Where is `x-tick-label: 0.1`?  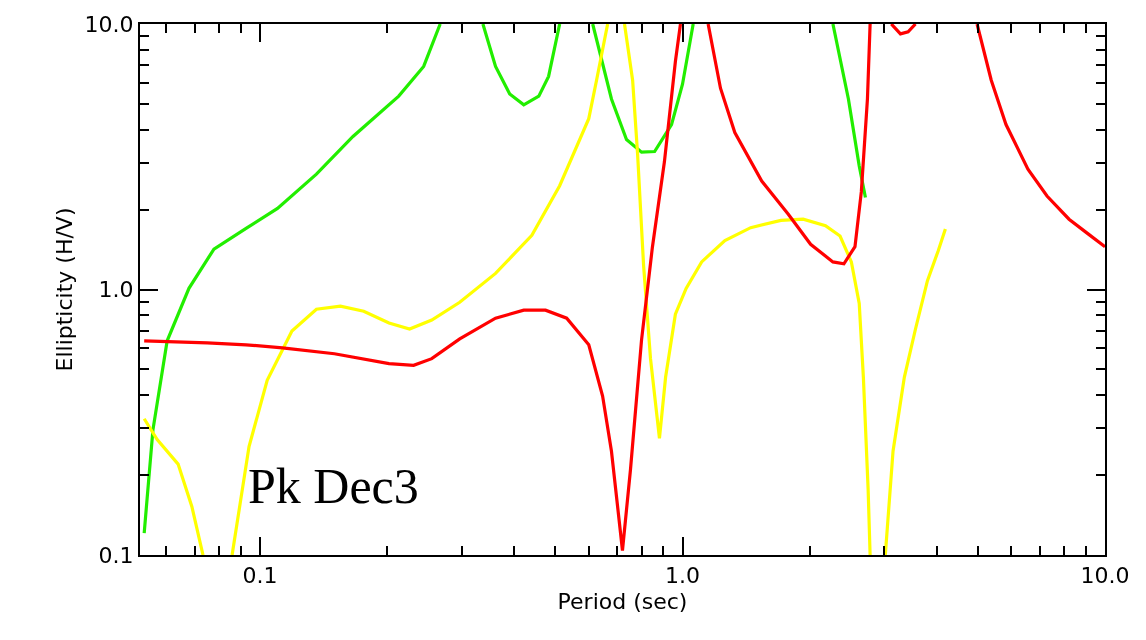 x-tick-label: 0.1 is located at coordinates (260, 576).